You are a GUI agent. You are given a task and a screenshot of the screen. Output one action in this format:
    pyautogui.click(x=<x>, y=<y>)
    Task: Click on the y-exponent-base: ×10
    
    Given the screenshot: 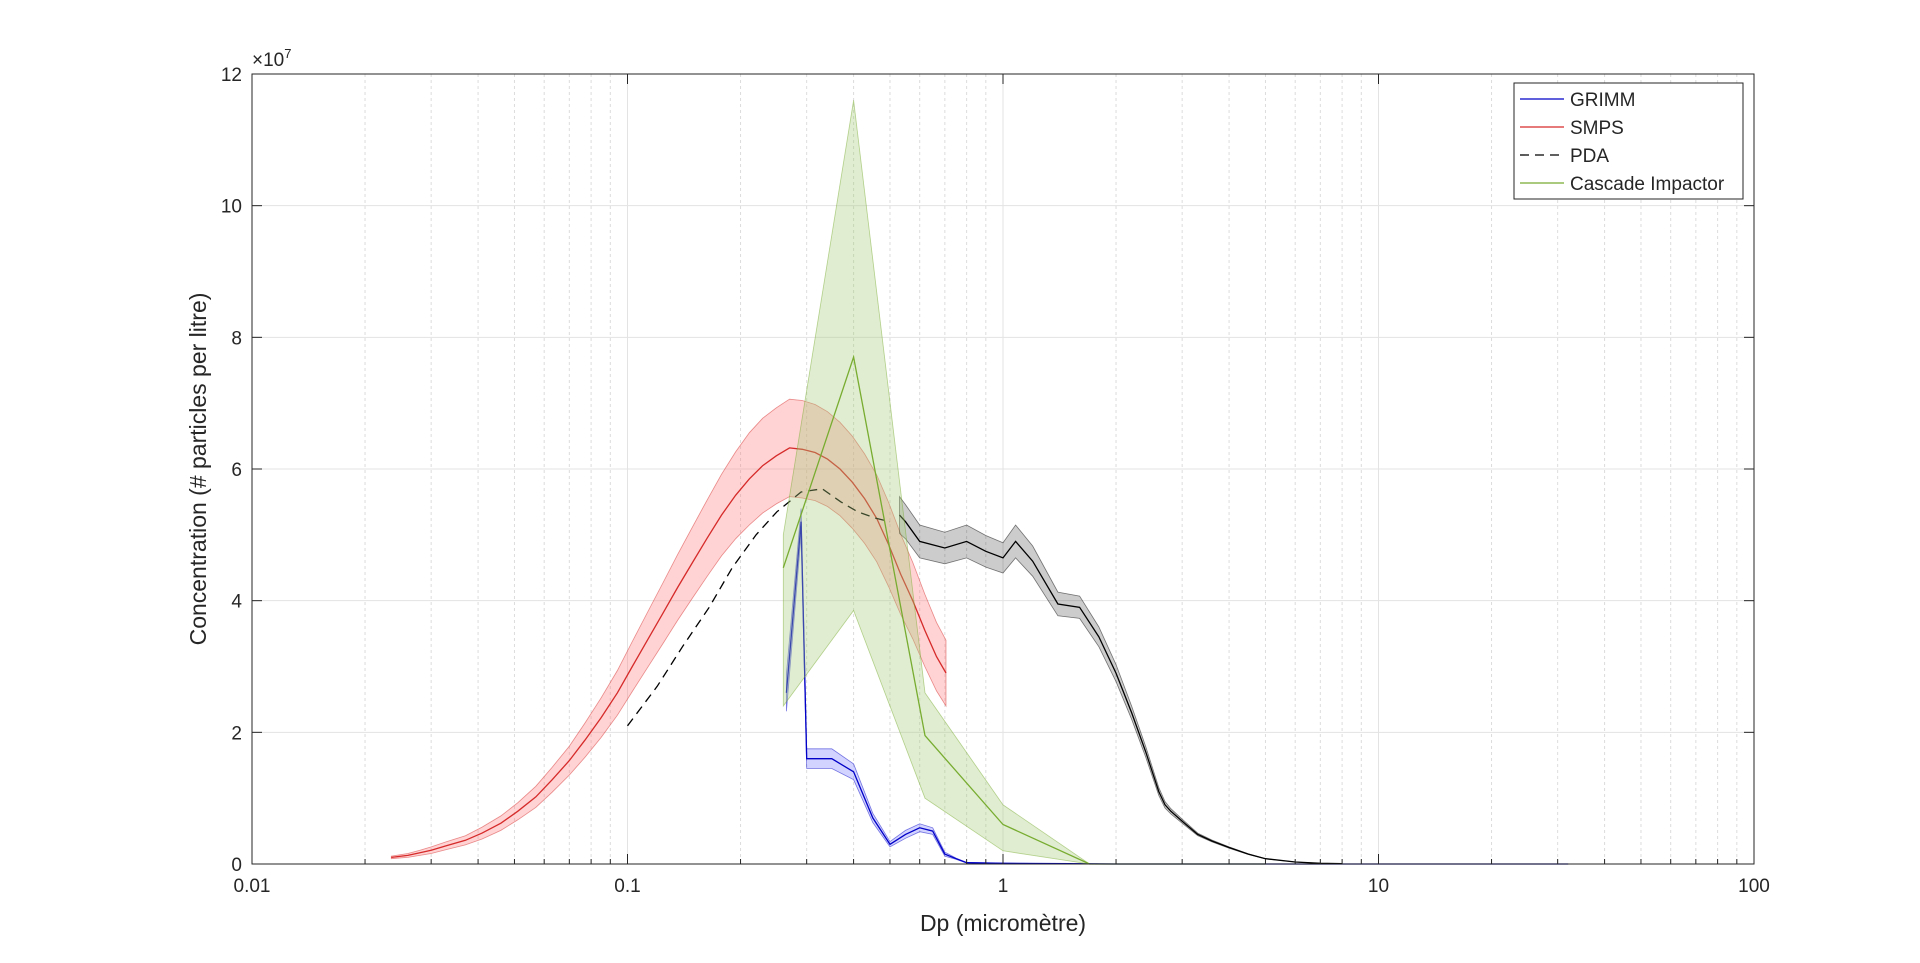 What is the action you would take?
    pyautogui.click(x=268, y=60)
    